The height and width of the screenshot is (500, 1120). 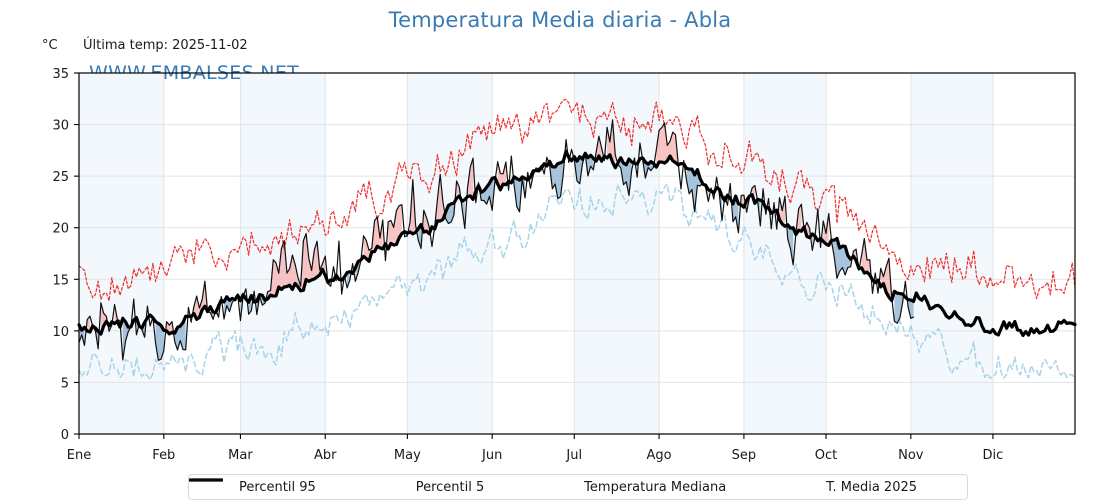 What do you see at coordinates (65, 383) in the screenshot?
I see `y-axis-tick-label: 5` at bounding box center [65, 383].